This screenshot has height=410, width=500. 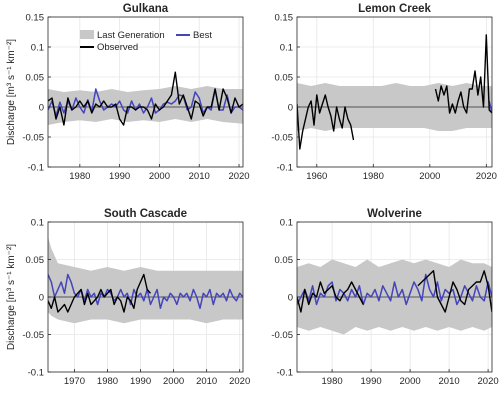 What do you see at coordinates (394, 9) in the screenshot?
I see `panel-title: Lemon Creek` at bounding box center [394, 9].